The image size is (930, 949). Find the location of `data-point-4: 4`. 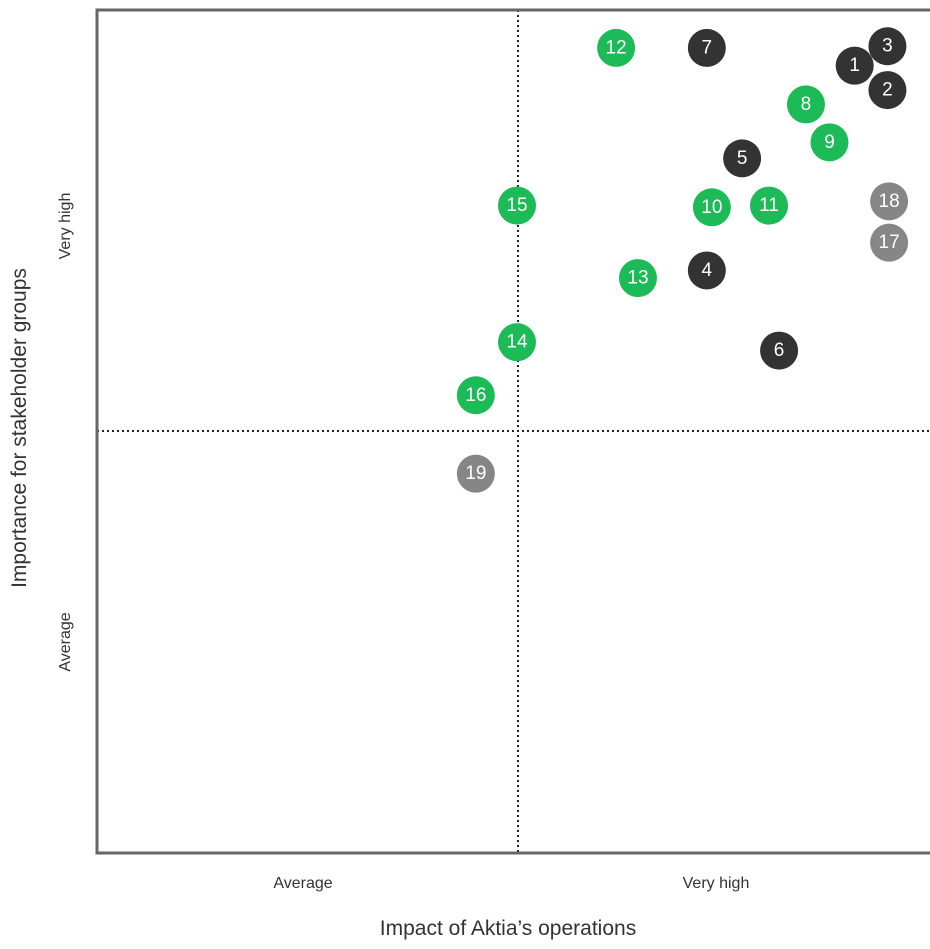

data-point-4: 4 is located at coordinates (706, 270).